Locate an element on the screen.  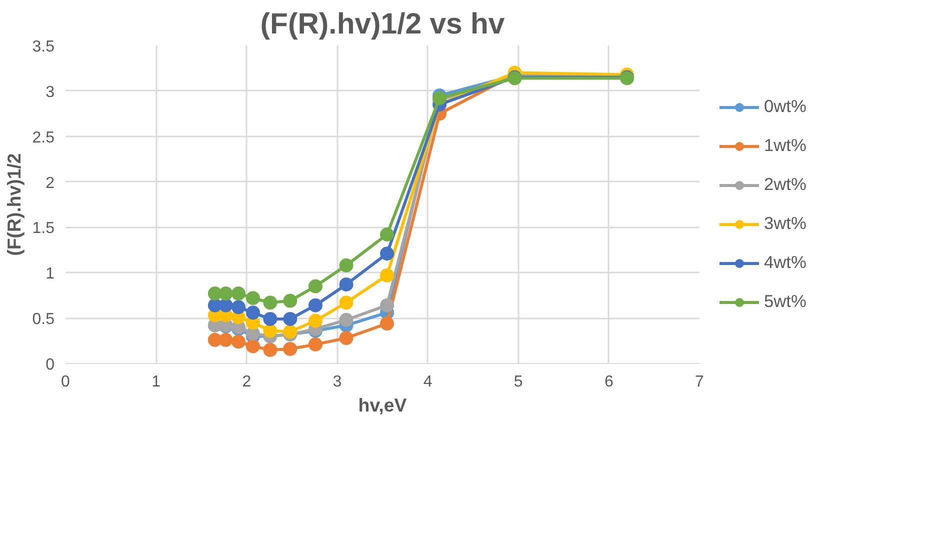
x-tick-label: 7 is located at coordinates (699, 382).